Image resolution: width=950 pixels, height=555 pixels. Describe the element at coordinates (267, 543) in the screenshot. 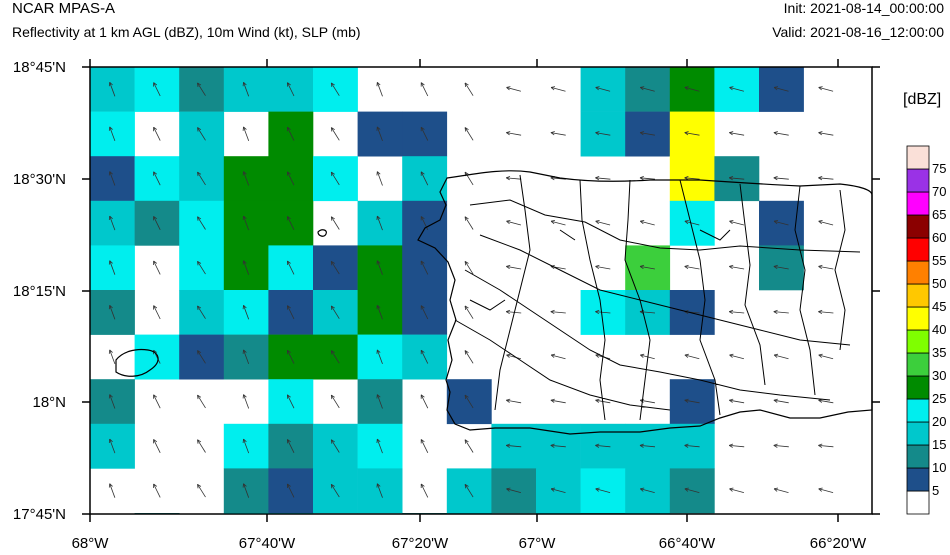

I see `lon-label: 67°40'W` at that location.